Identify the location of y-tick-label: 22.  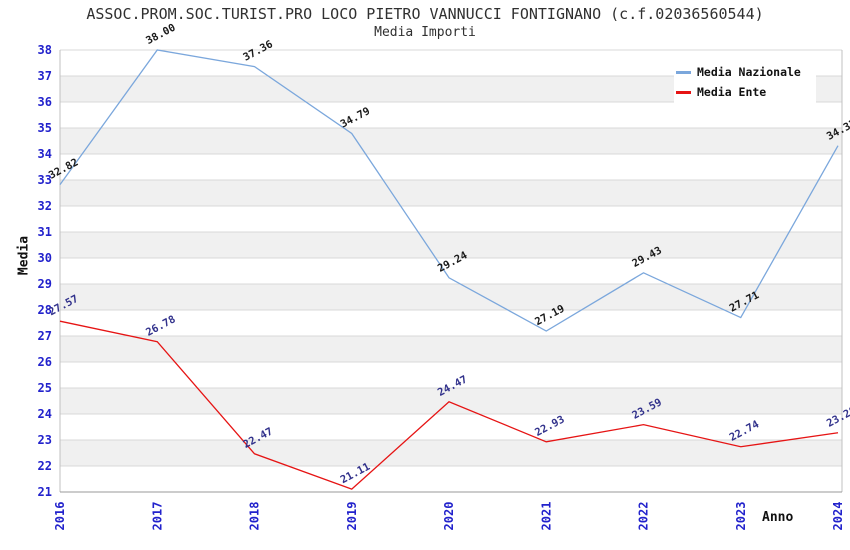
(45, 466).